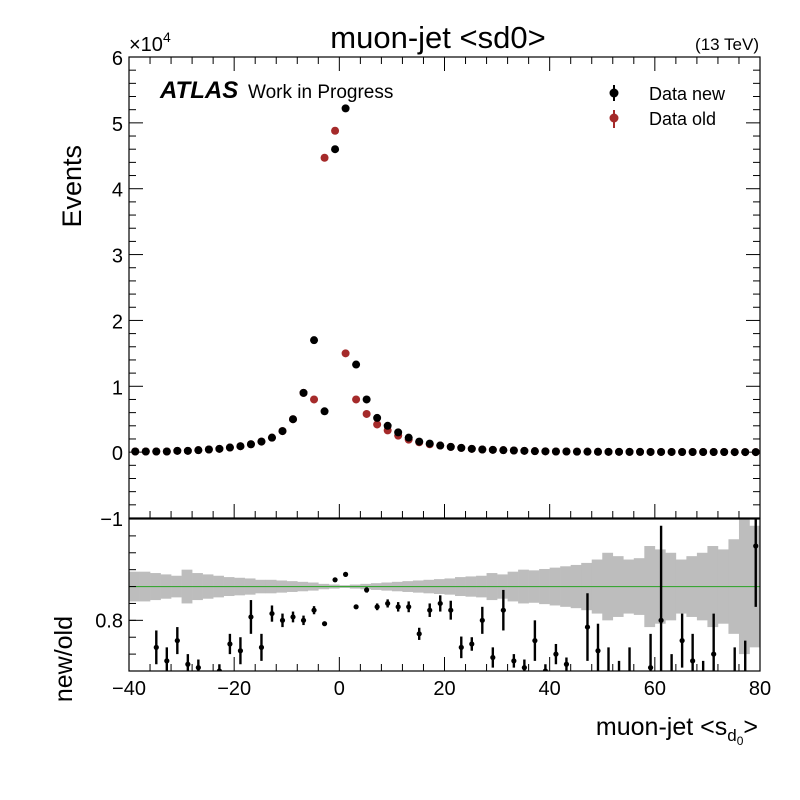  Describe the element at coordinates (111, 520) in the screenshot. I see `main-y-tick-label: −1` at that location.